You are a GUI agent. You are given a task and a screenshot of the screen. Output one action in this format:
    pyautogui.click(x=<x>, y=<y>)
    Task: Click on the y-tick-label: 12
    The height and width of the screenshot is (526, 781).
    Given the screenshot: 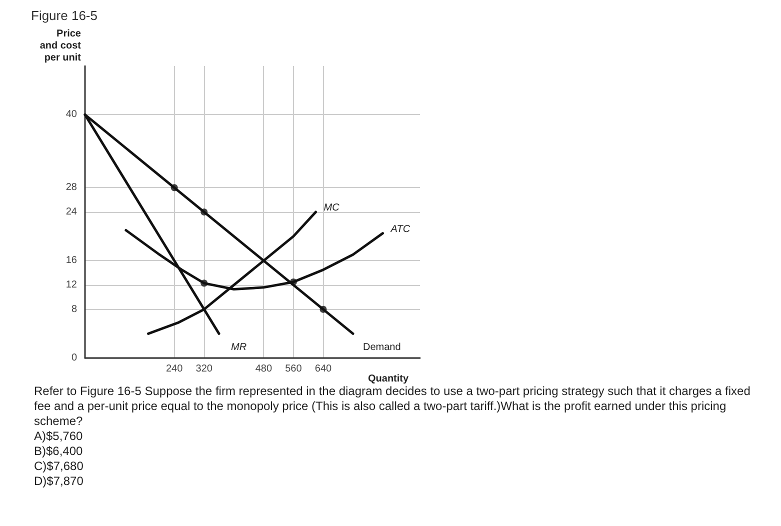 What is the action you would take?
    pyautogui.click(x=72, y=285)
    